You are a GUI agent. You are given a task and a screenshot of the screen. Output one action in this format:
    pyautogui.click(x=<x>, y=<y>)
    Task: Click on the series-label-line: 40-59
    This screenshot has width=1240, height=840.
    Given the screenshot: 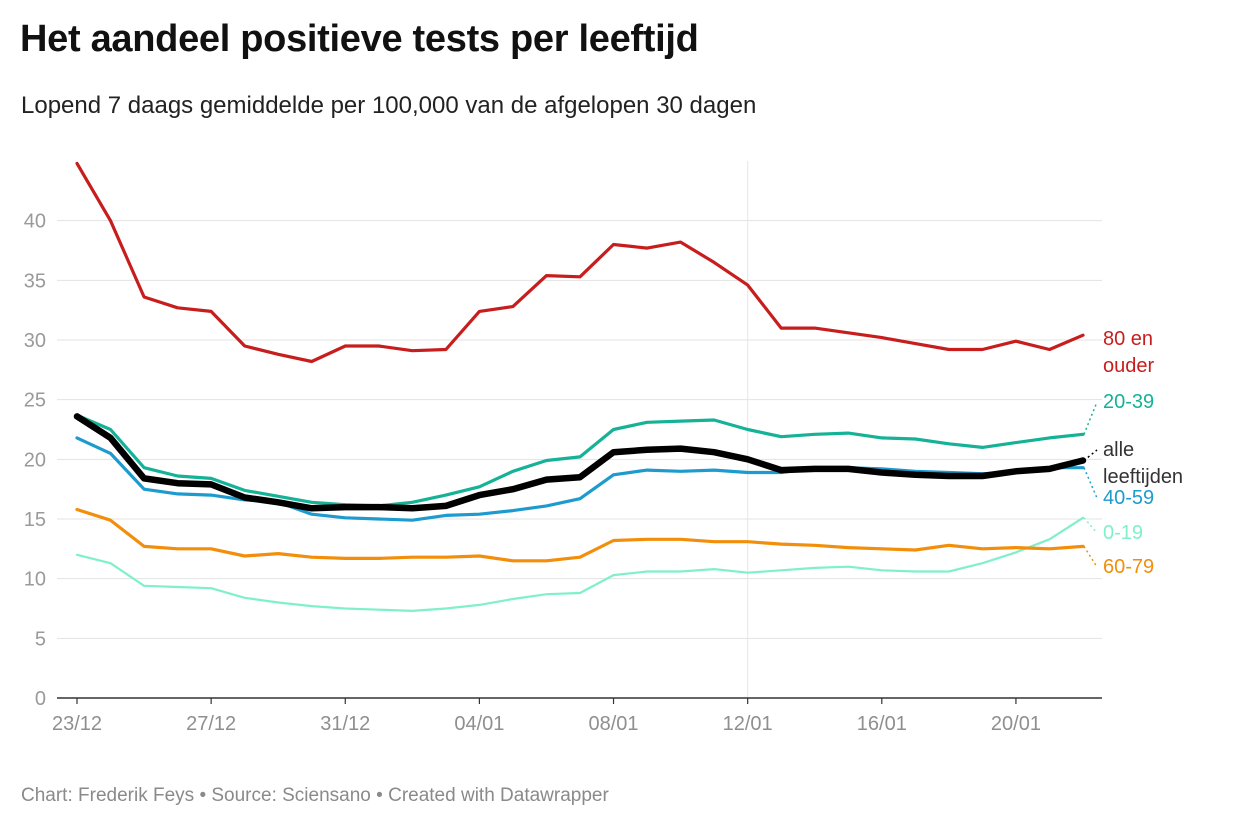 What is the action you would take?
    pyautogui.click(x=1128, y=498)
    